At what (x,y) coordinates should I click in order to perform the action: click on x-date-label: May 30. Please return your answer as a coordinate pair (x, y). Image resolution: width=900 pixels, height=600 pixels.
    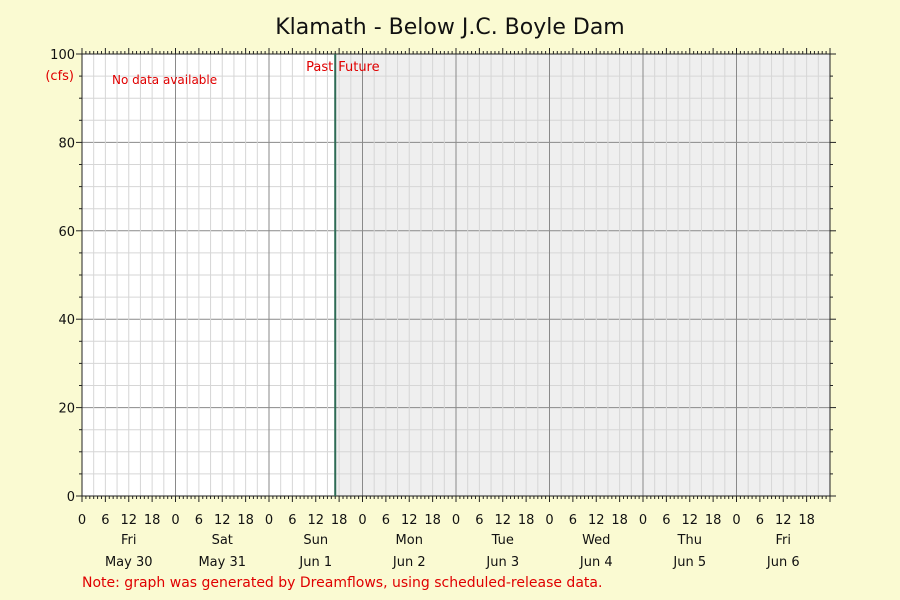
    Looking at the image, I should click on (129, 562).